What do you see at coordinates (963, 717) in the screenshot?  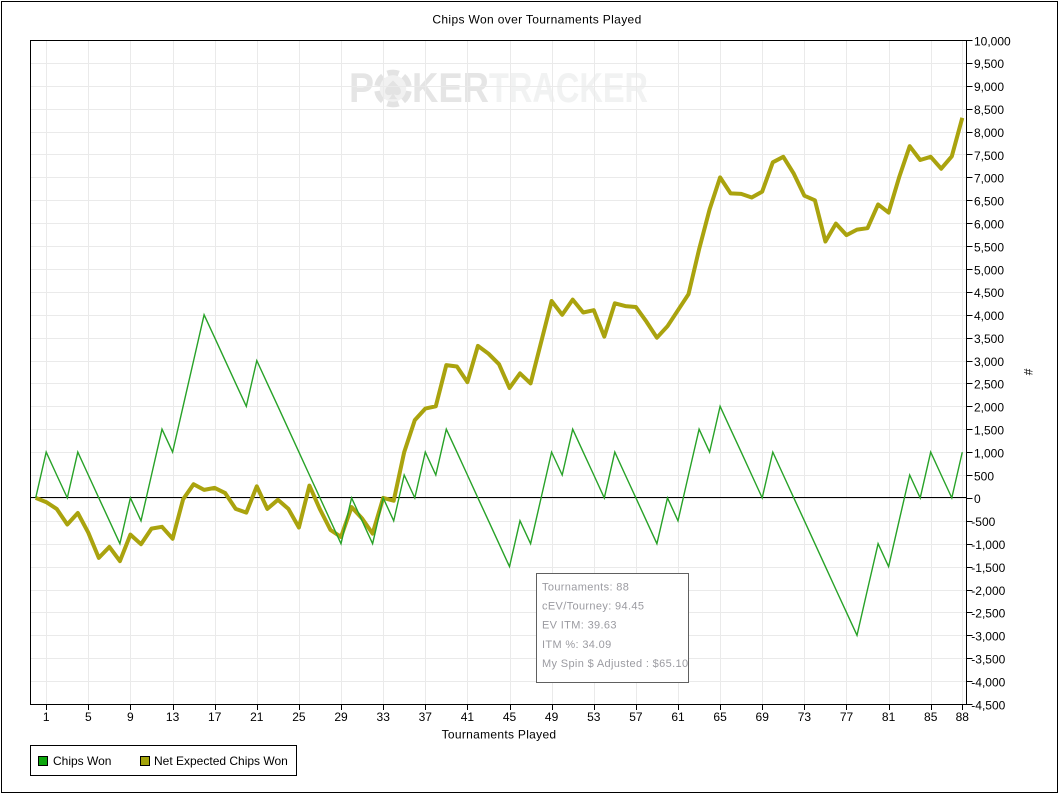 I see `svg-text: 88` at bounding box center [963, 717].